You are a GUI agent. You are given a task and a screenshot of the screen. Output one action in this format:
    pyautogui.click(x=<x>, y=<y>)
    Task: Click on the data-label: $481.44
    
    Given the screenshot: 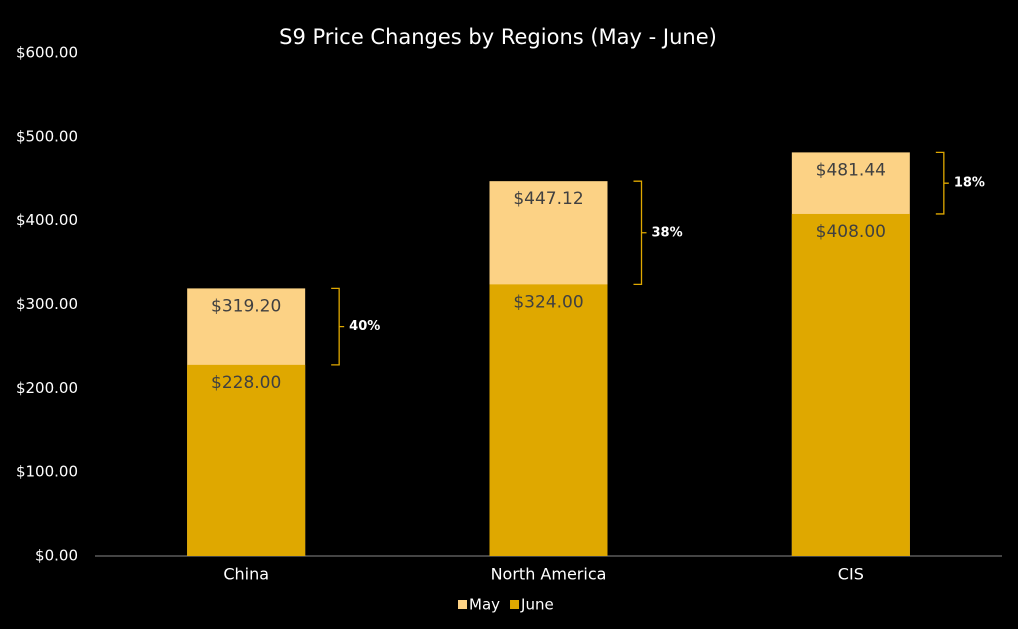 What is the action you would take?
    pyautogui.click(x=851, y=170)
    